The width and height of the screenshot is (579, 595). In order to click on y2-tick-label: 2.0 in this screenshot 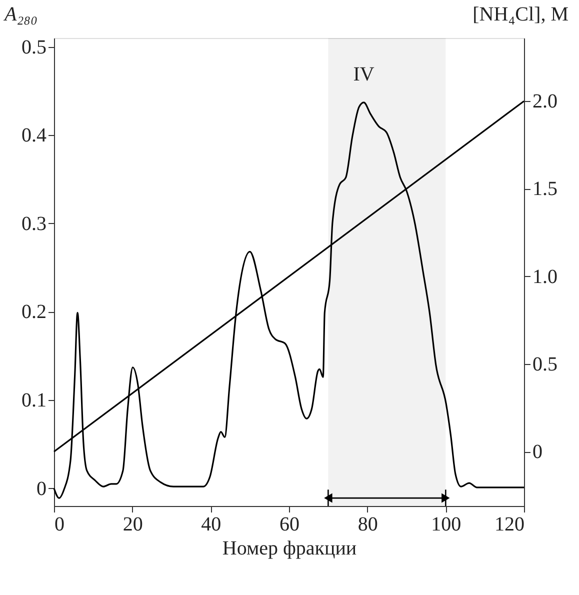, I will do `click(545, 101)`.